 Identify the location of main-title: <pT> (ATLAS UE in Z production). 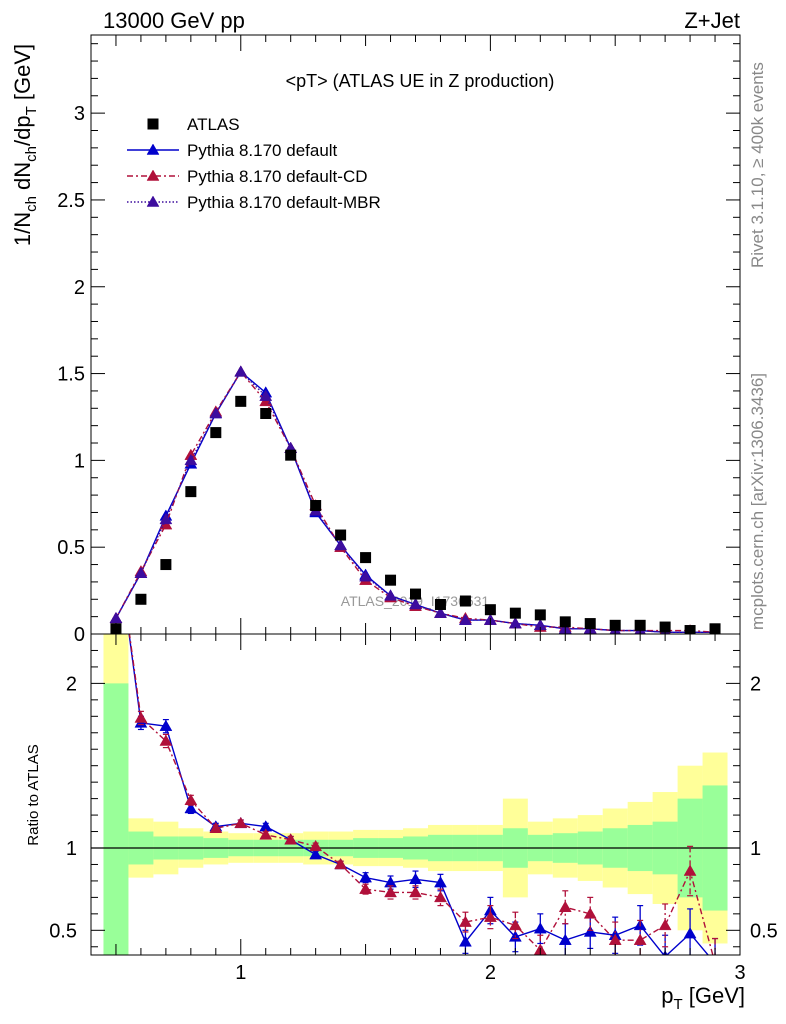
(420, 81).